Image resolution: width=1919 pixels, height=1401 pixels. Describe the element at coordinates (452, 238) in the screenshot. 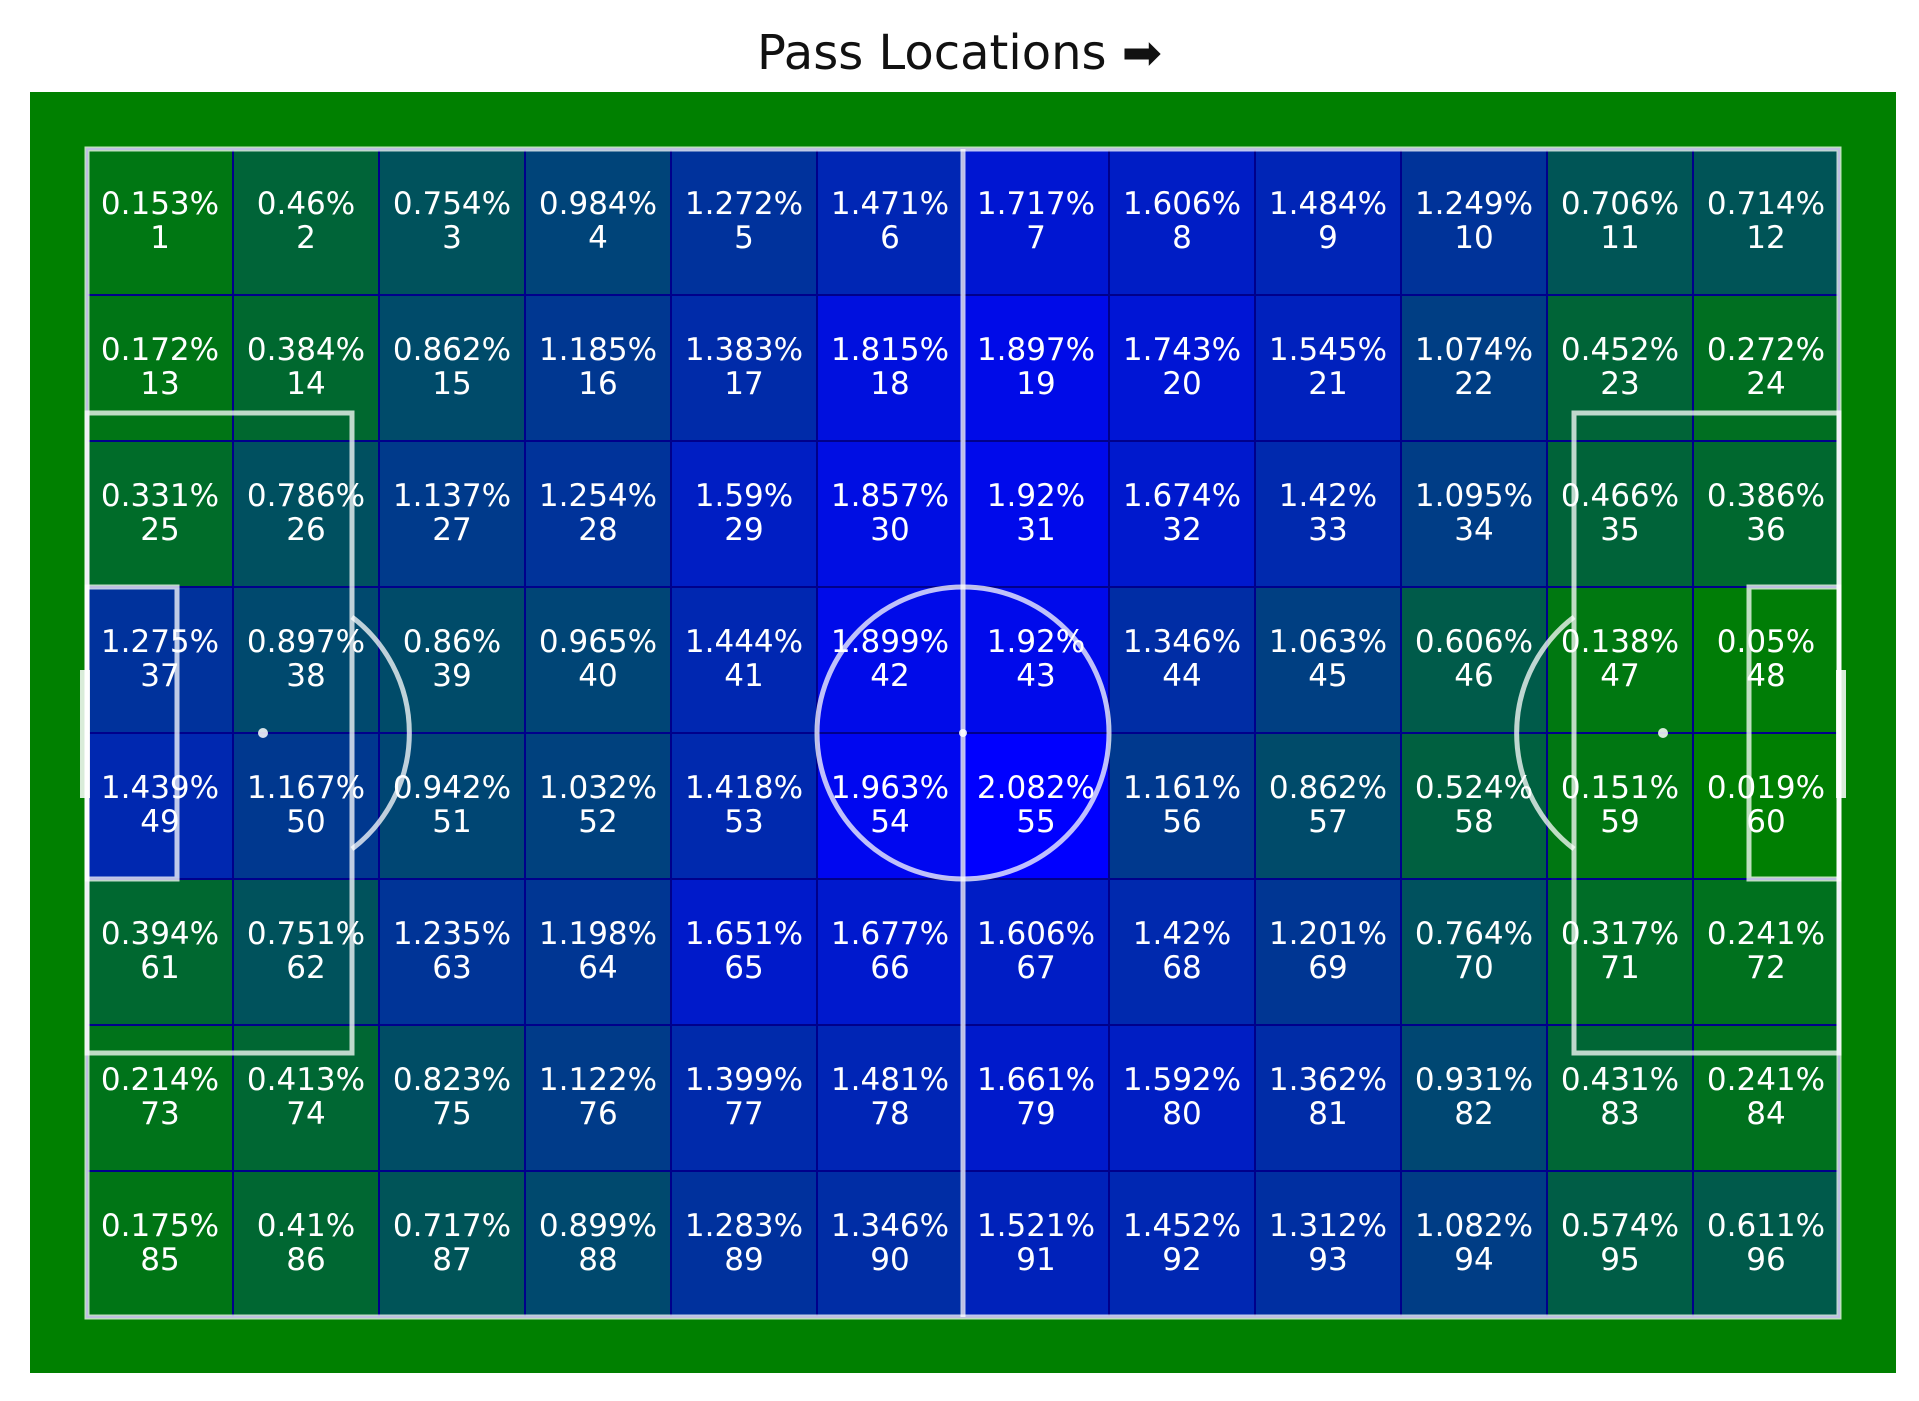

I see `cell-zone-number: 3` at that location.